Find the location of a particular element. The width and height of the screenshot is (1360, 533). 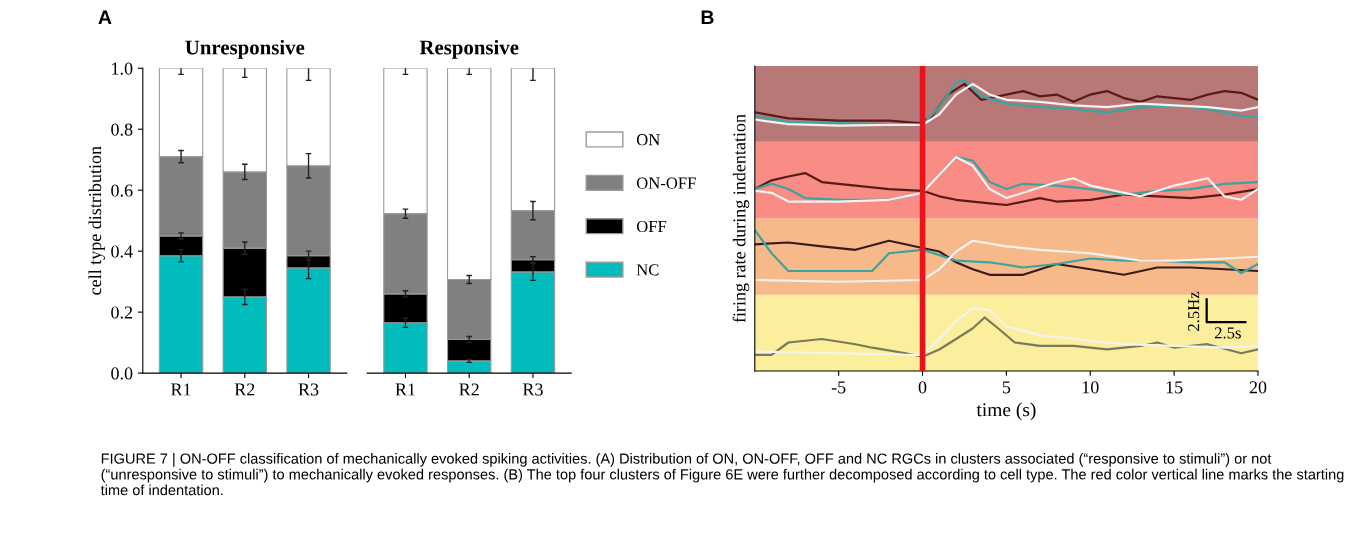

x-axis-title: time (s) is located at coordinates (1006, 411).